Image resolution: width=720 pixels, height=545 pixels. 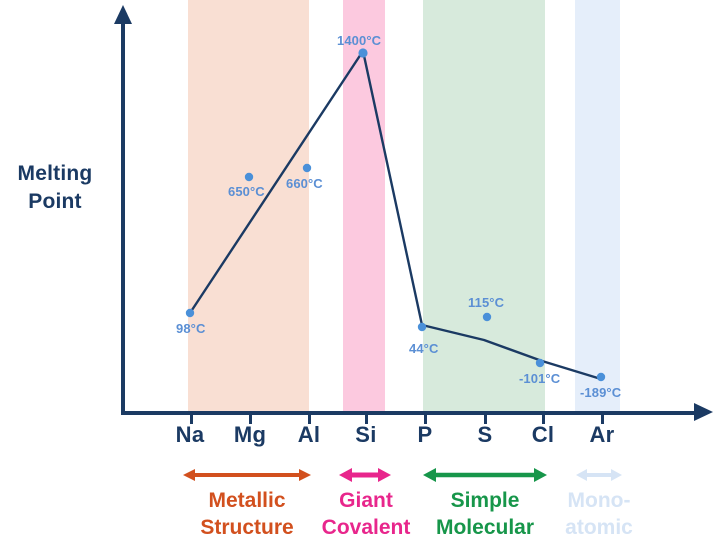 What do you see at coordinates (703, 412) in the screenshot?
I see `x-axis-arrow-icon` at bounding box center [703, 412].